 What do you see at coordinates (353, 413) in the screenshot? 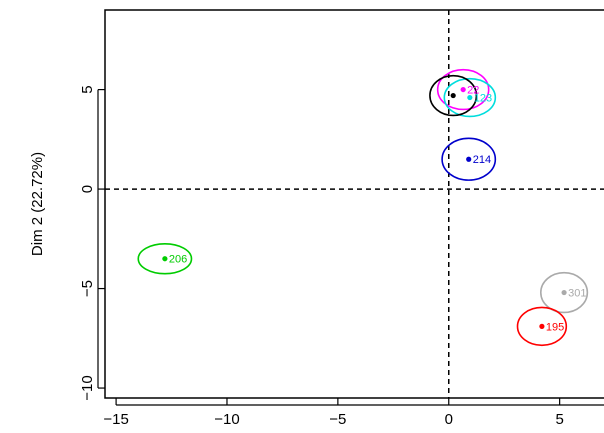
I see `x-axis: −15 −10 −5 0 5` at bounding box center [353, 413].